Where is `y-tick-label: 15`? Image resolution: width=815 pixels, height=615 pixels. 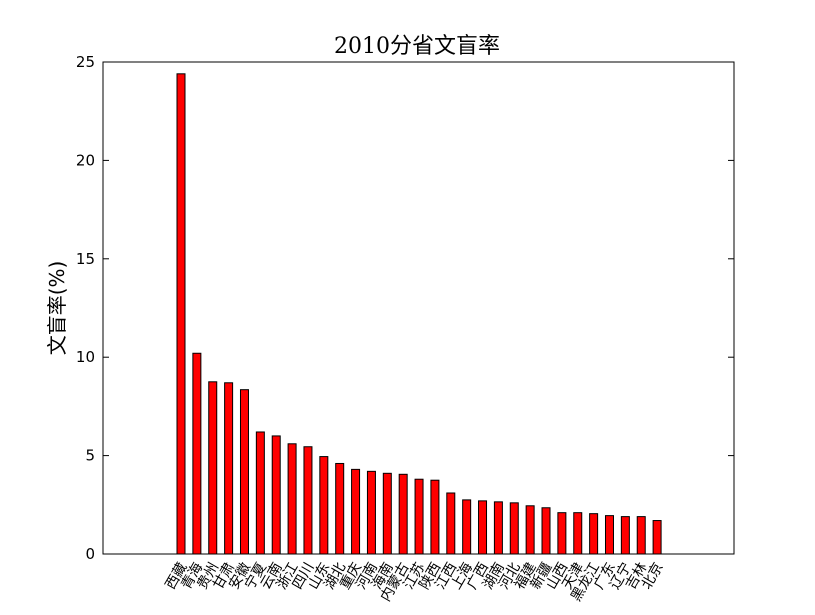 y-tick-label: 15 is located at coordinates (85, 259).